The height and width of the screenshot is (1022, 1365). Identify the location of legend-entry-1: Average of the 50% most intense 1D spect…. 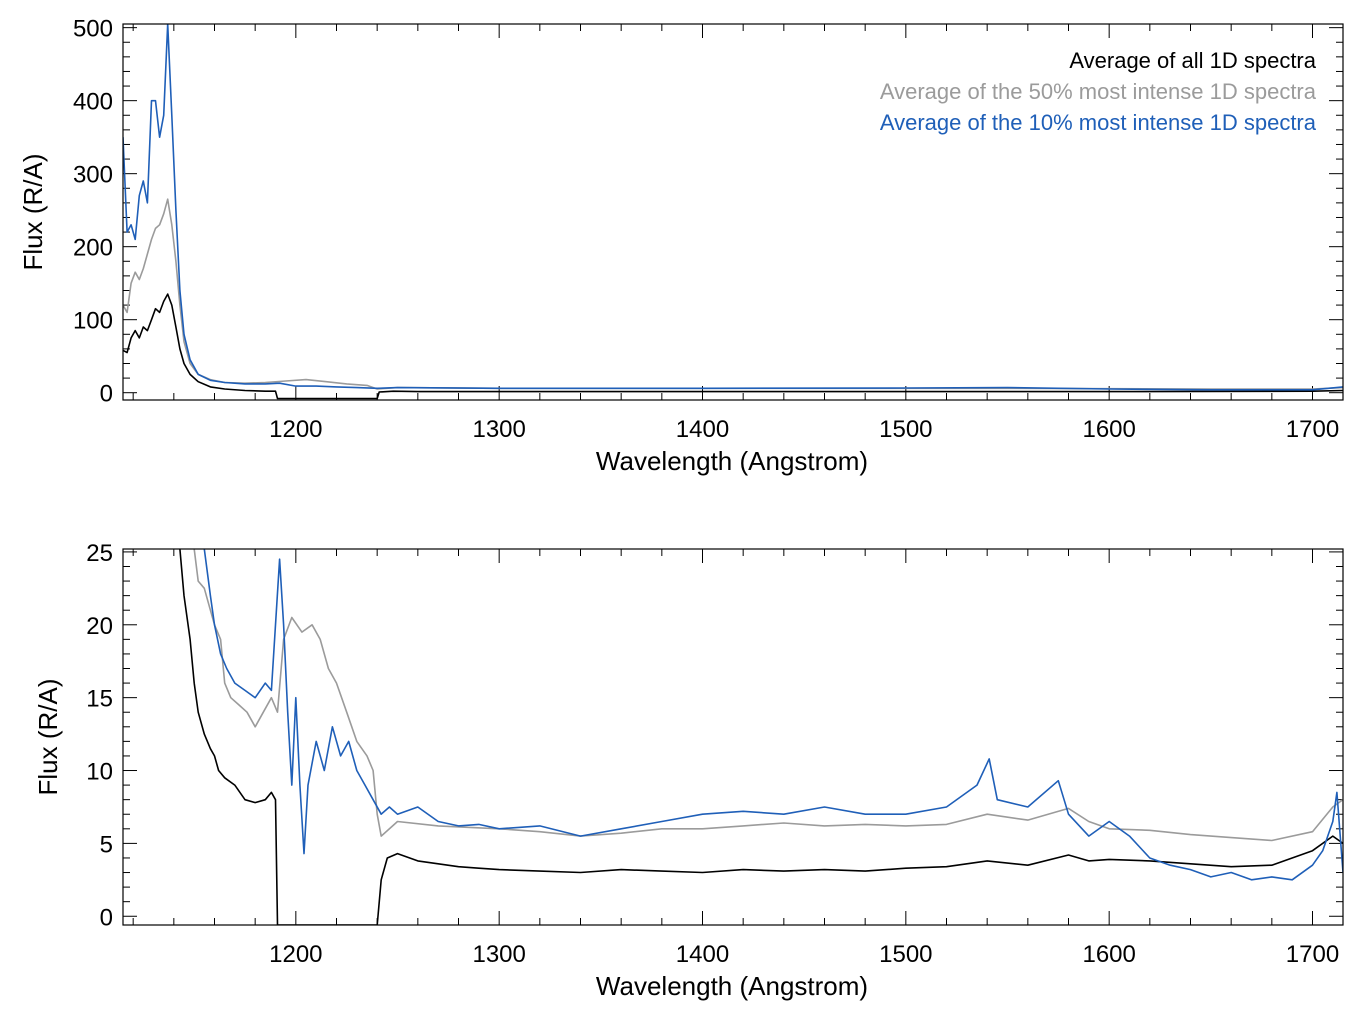
(1098, 91).